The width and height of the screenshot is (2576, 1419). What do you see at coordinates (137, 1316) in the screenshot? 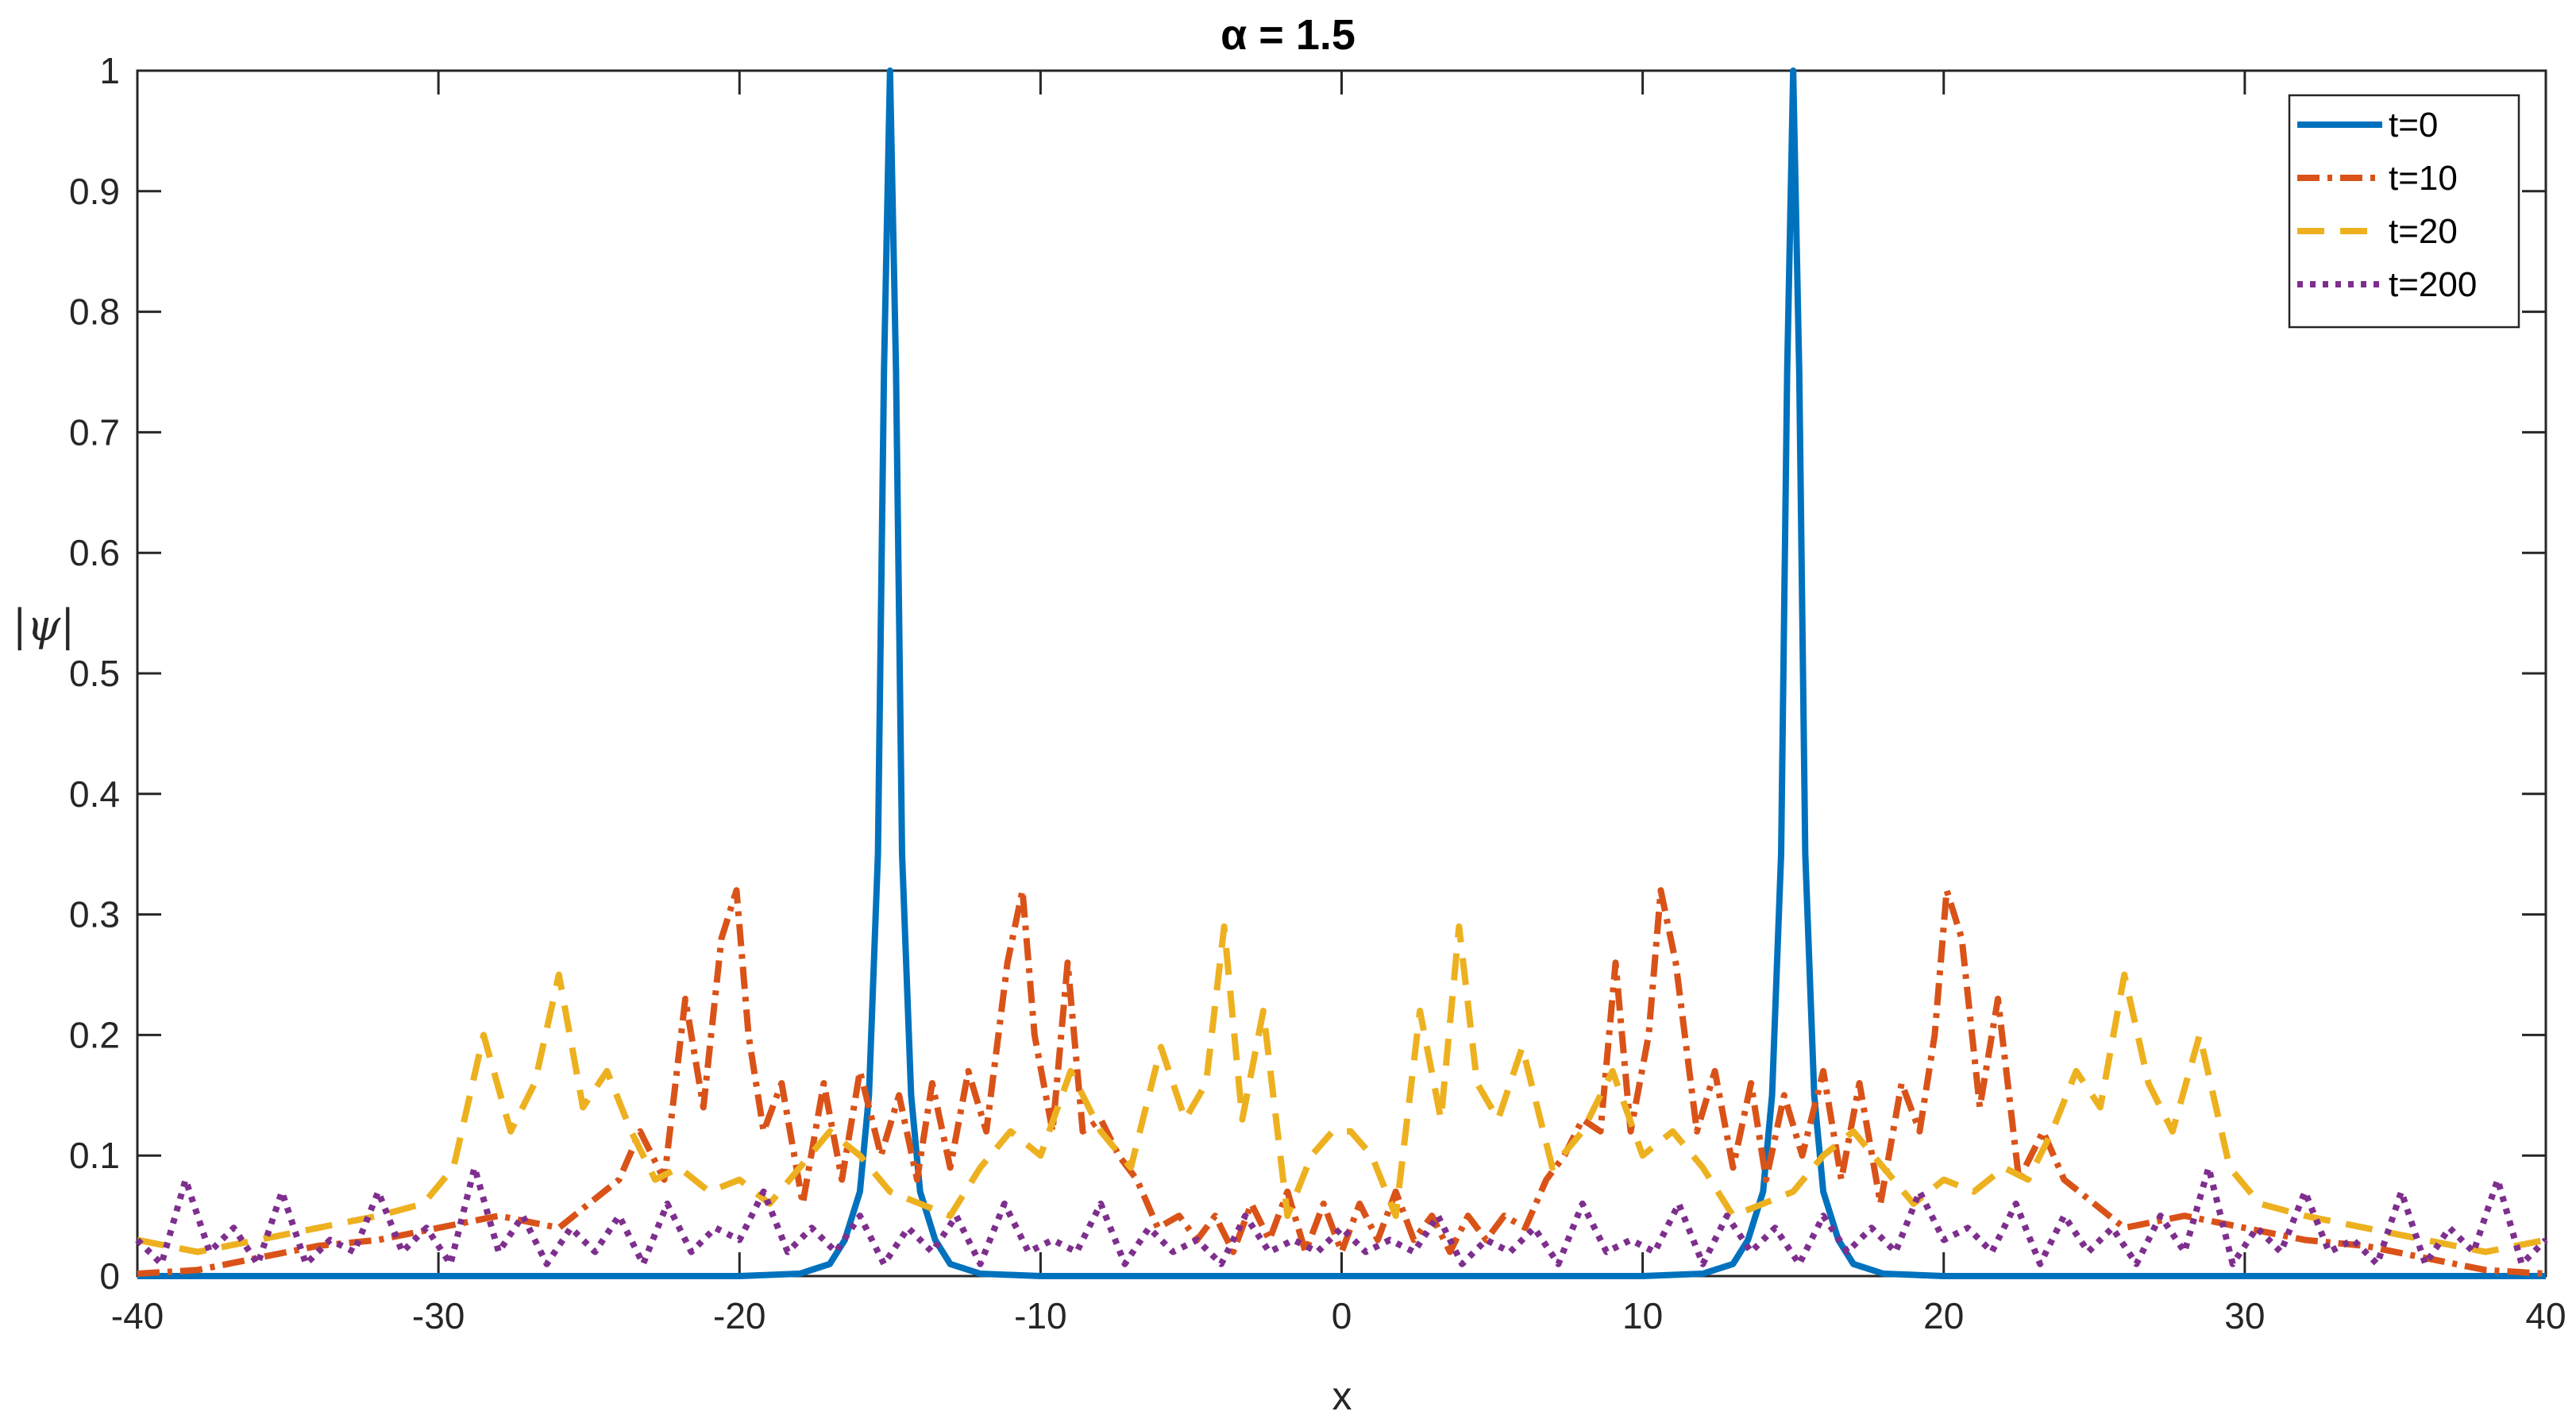
I see `x-tick-label: -40` at bounding box center [137, 1316].